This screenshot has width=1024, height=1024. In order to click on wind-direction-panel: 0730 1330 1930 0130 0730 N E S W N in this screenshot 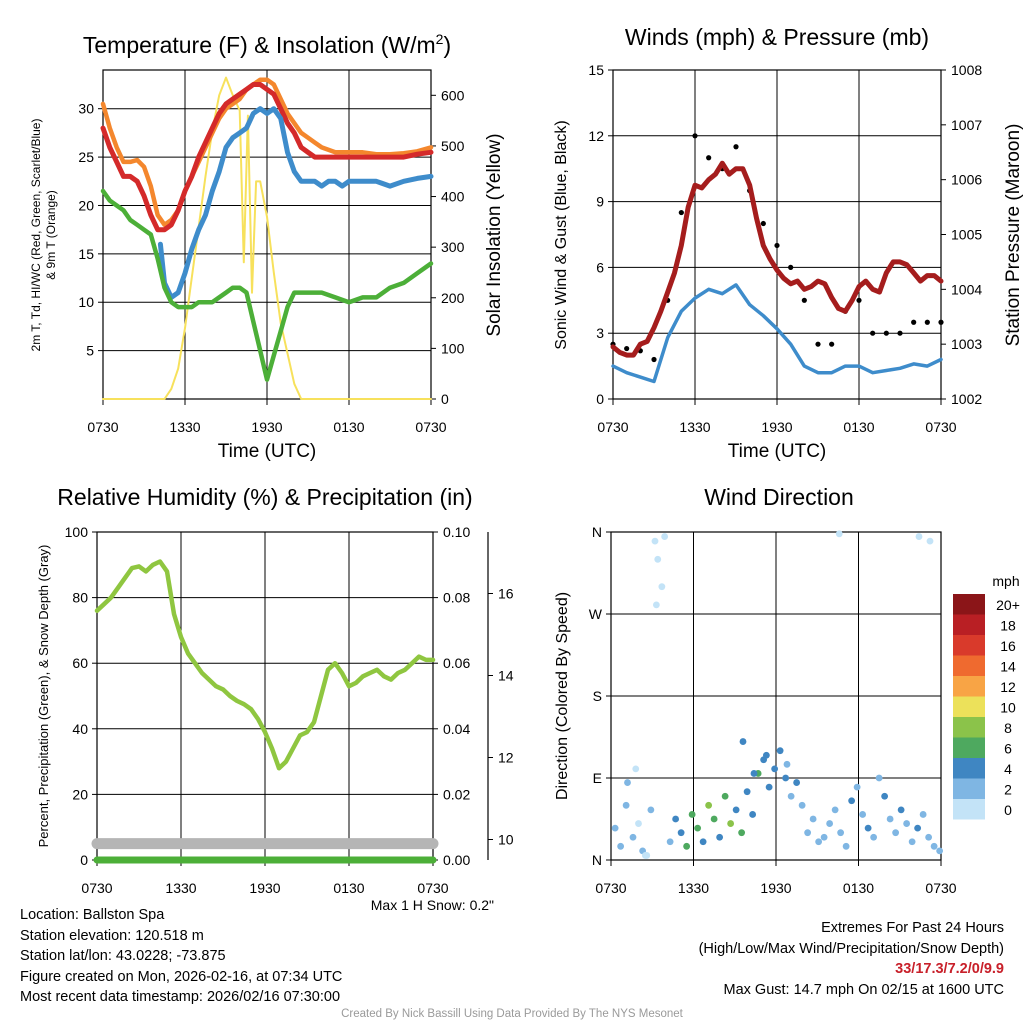, I will do `click(773, 710)`.